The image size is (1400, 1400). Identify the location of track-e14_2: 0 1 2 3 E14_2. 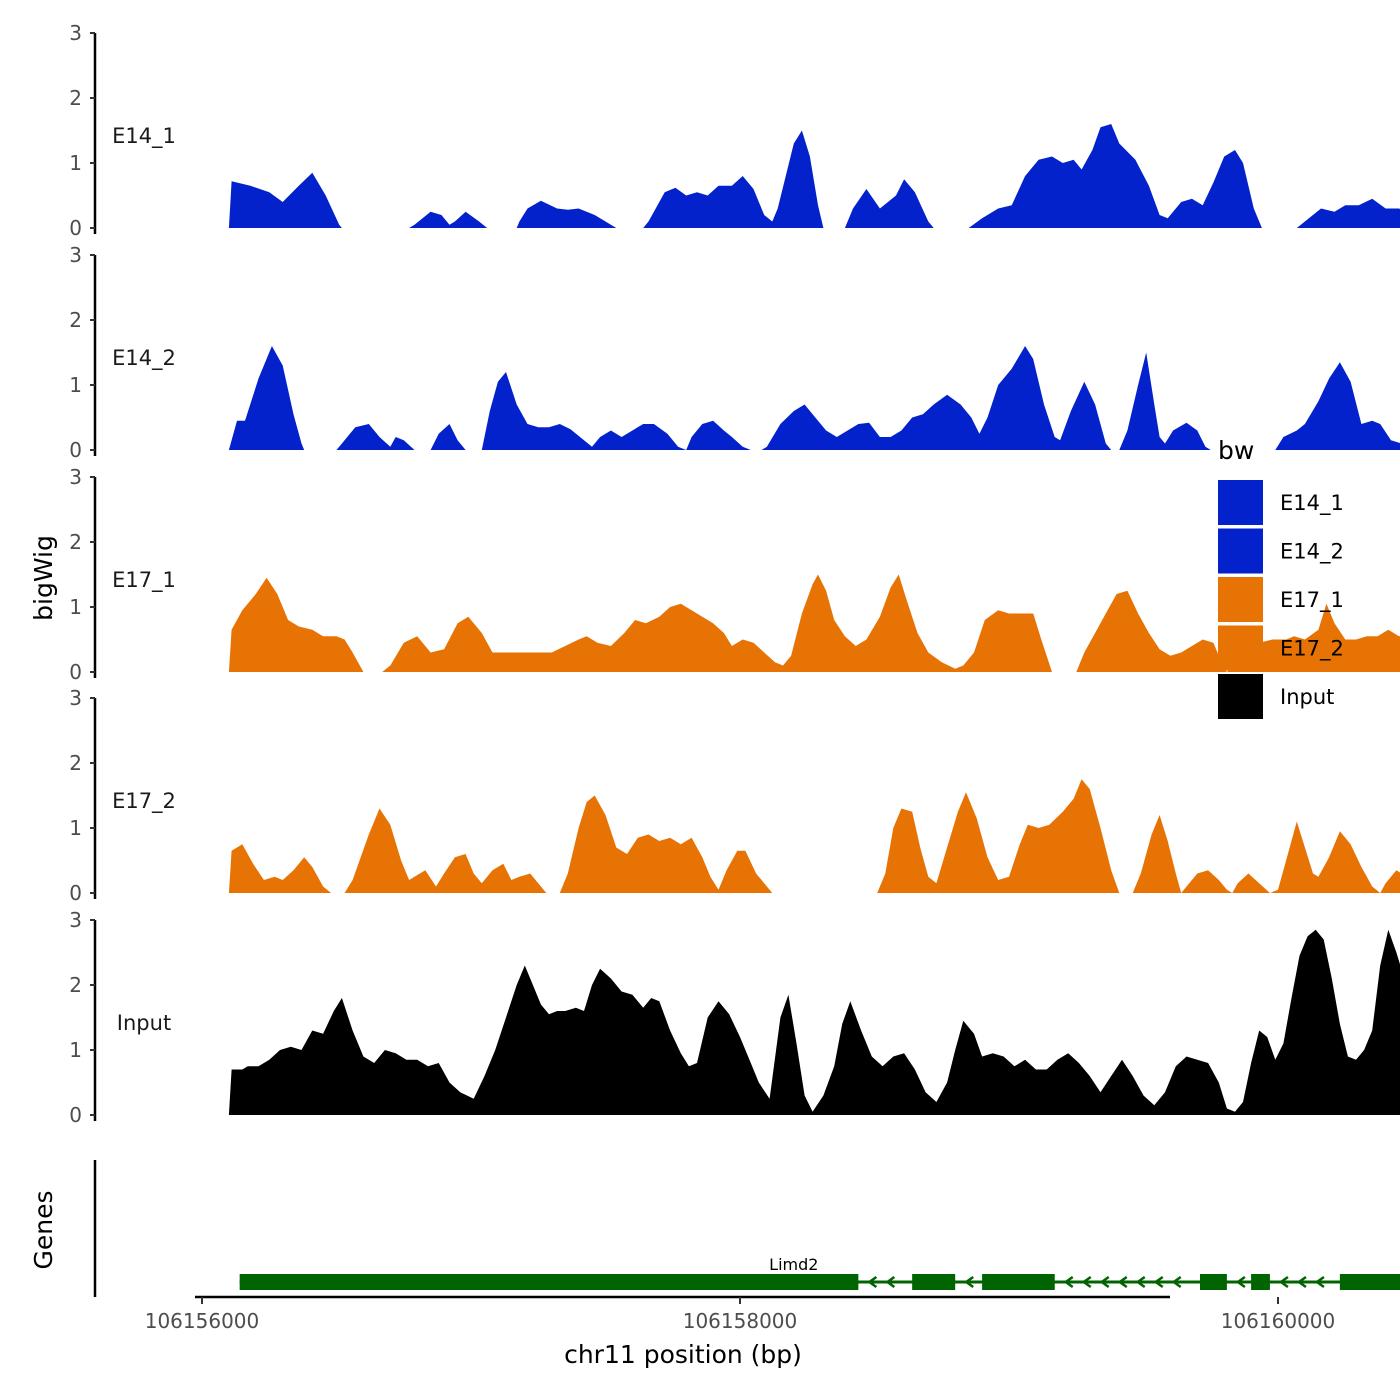
(734, 352).